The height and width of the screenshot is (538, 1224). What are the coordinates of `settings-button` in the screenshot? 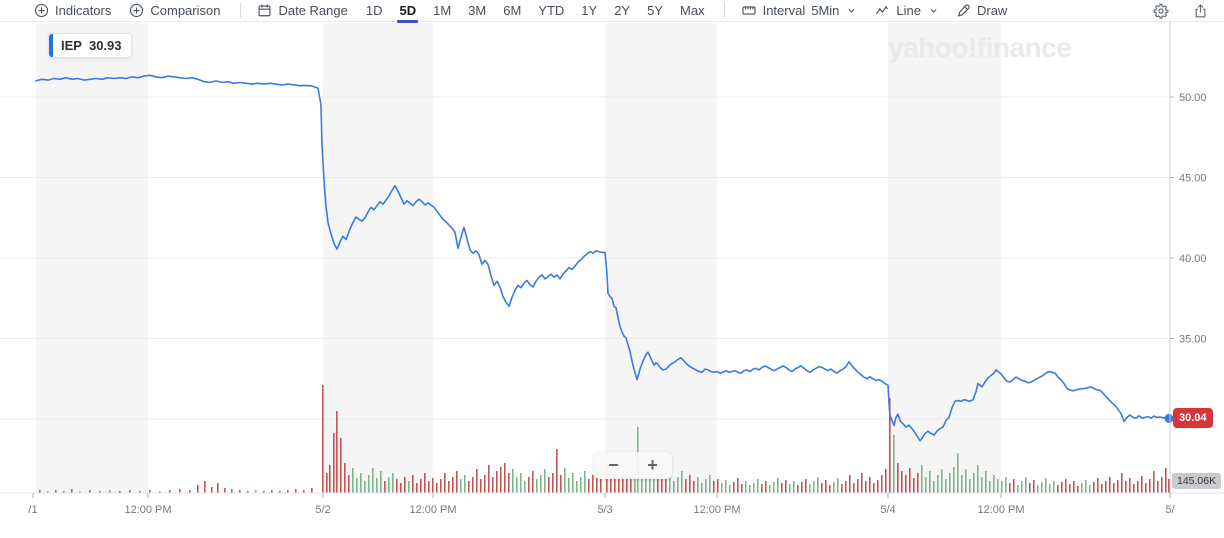 It's located at (1161, 10).